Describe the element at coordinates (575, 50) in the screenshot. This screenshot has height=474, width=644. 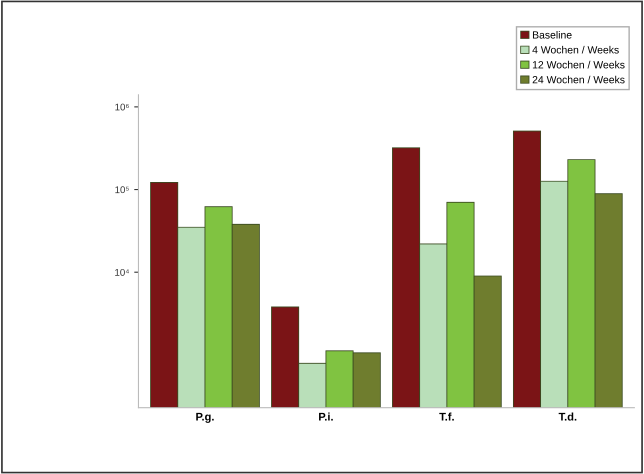
I see `legend-label: 4 Wochen / Weeks` at that location.